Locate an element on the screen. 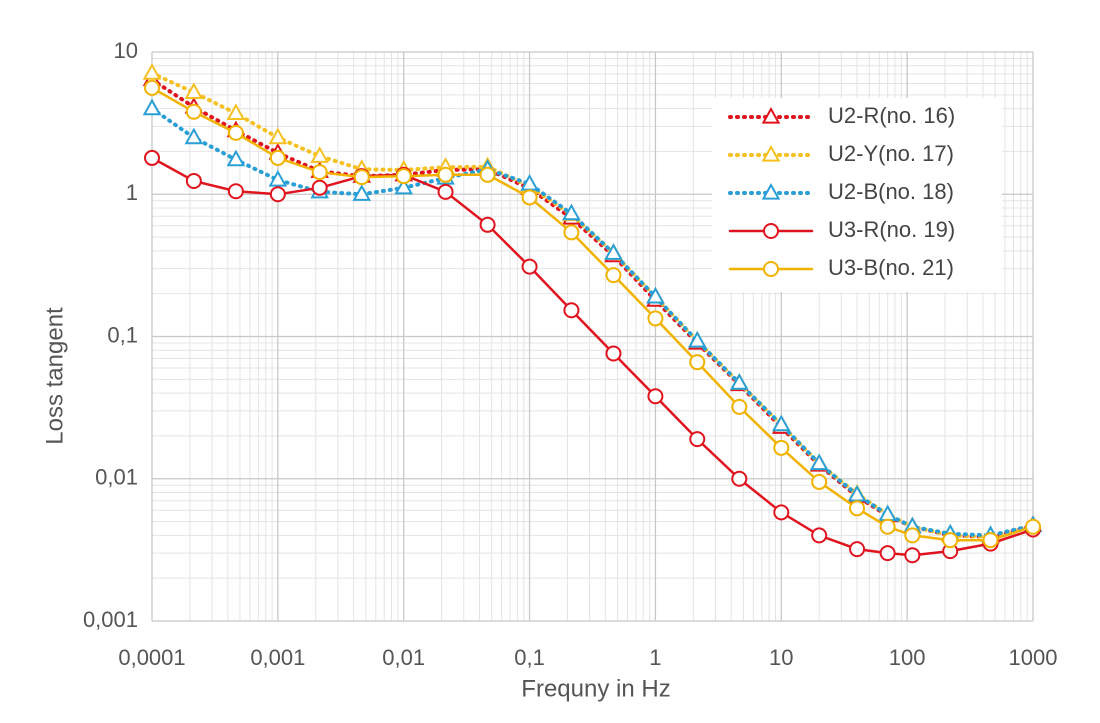 Image resolution: width=1100 pixels, height=723 pixels. legend-label: U3-B(no. 21) is located at coordinates (891, 267).